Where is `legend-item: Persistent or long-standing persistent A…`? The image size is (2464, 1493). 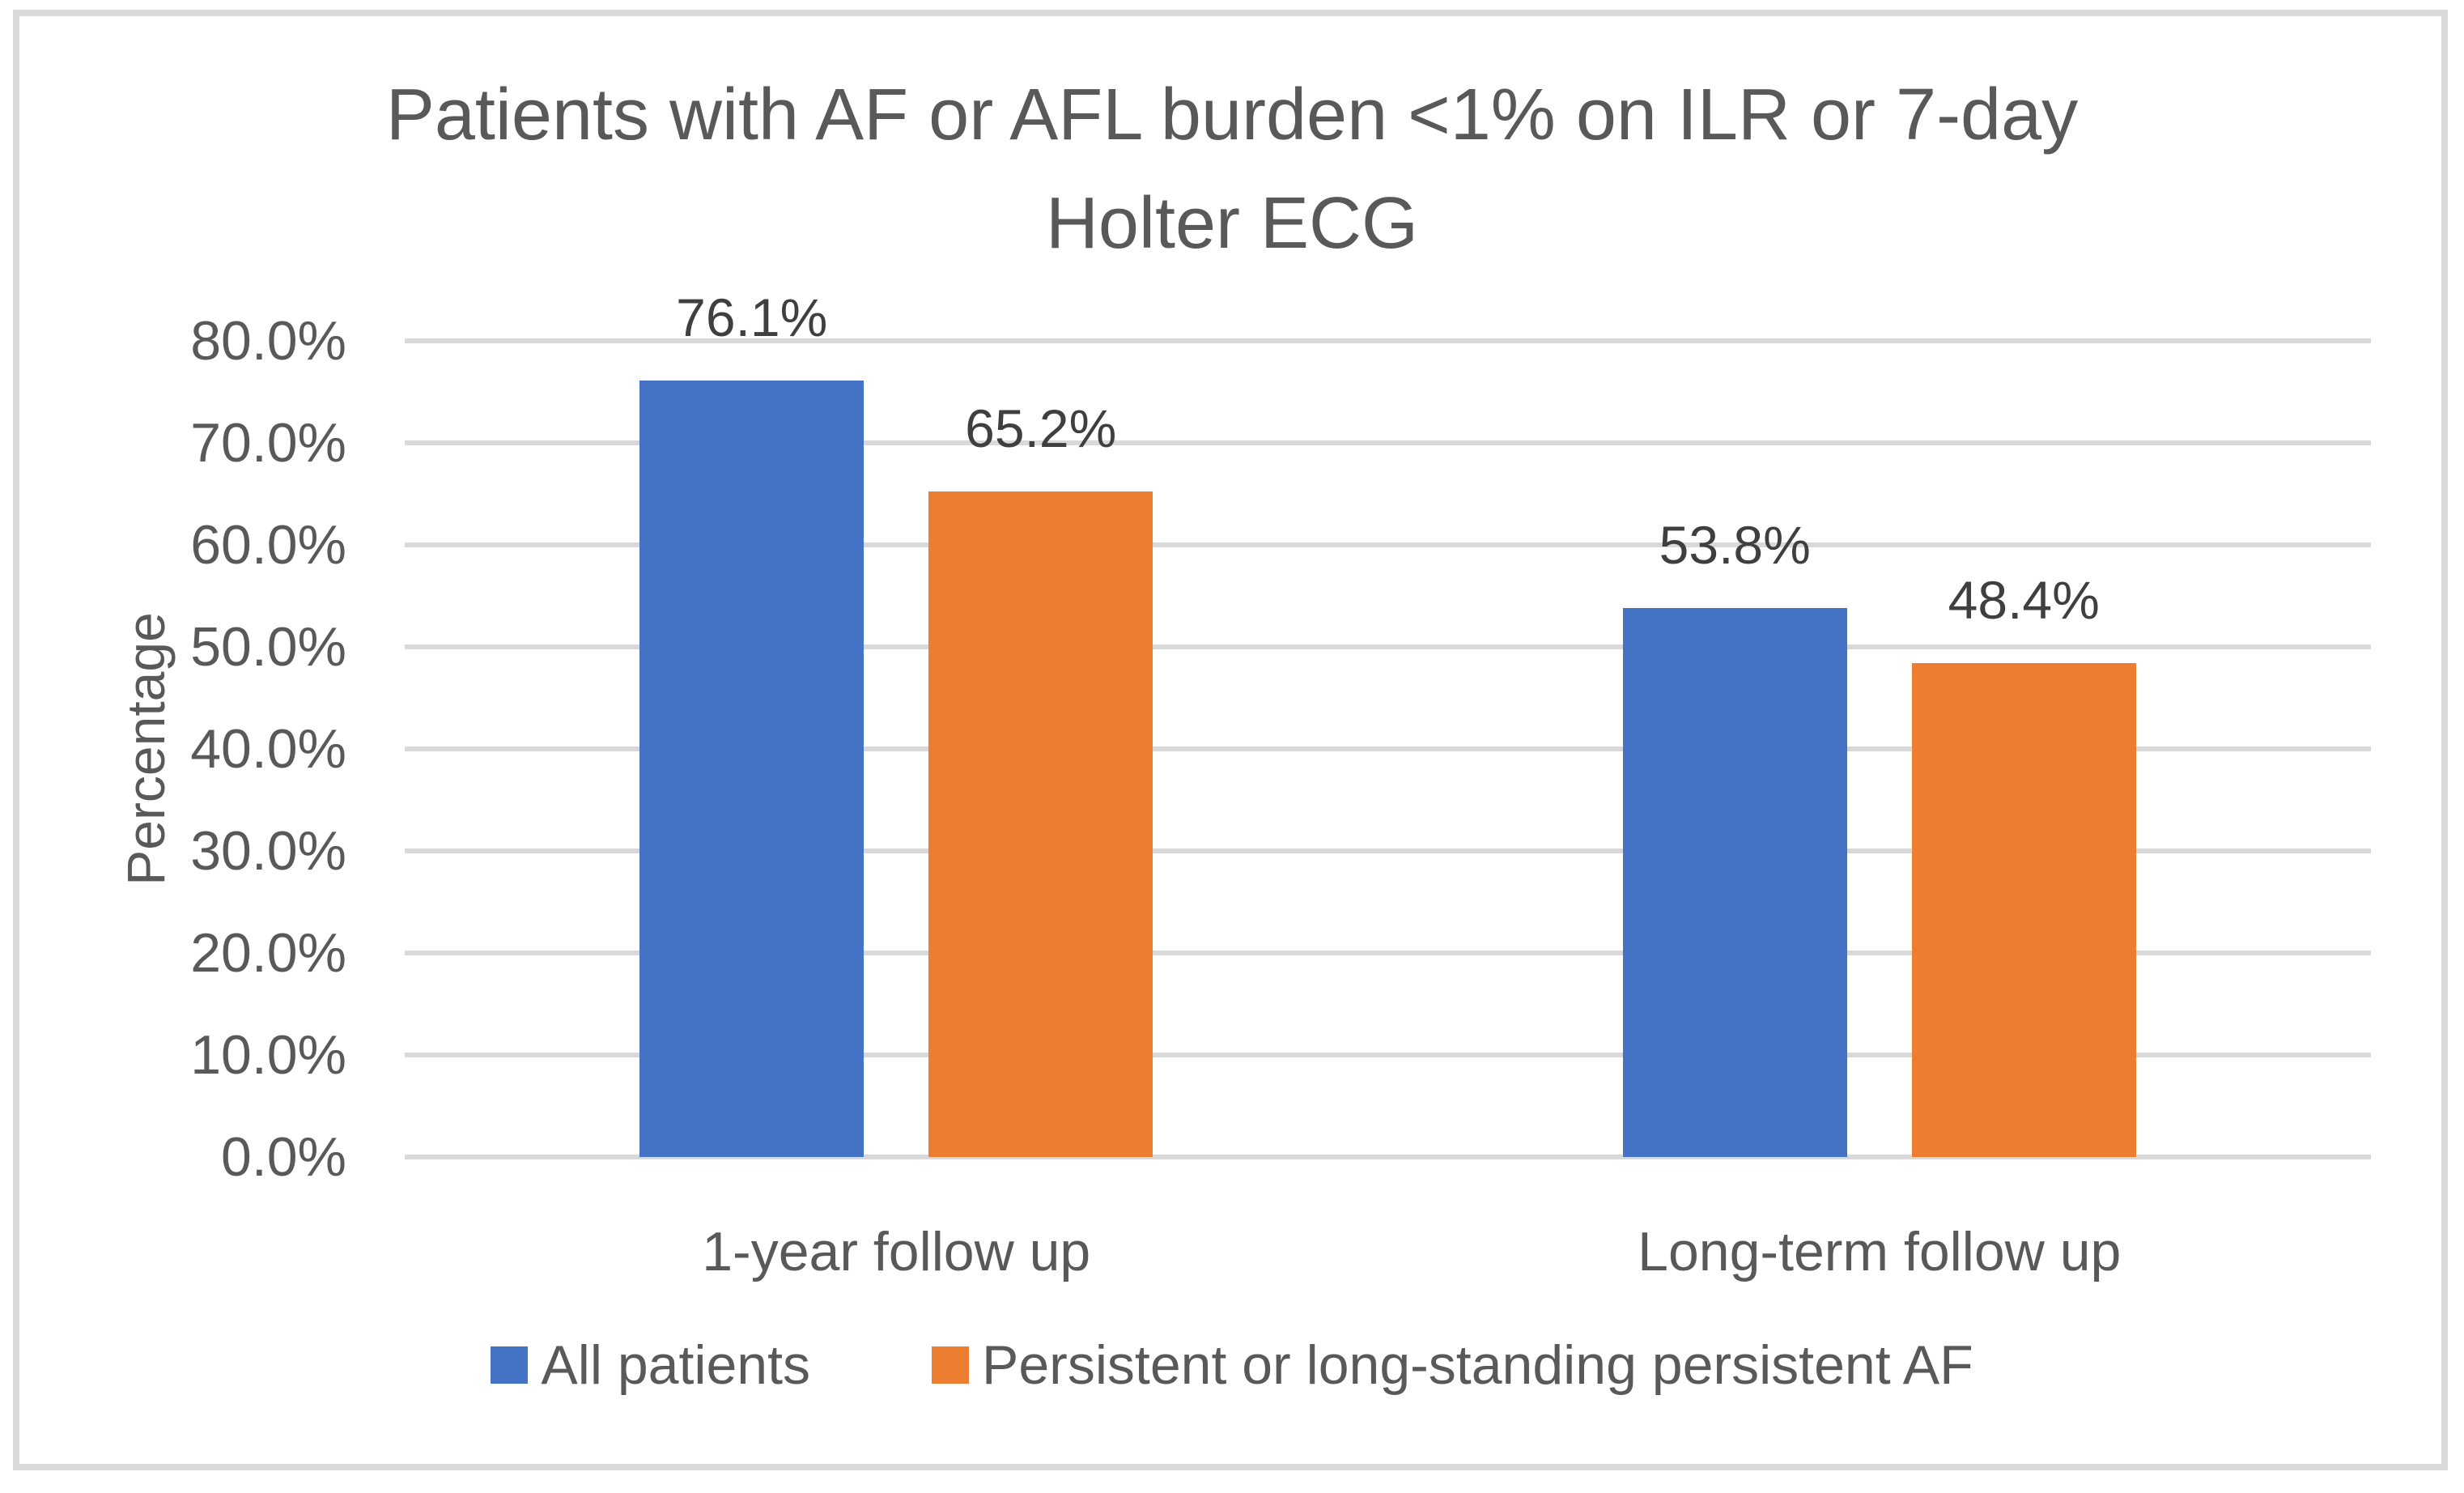 legend-item: Persistent or long-standing persistent A… is located at coordinates (1453, 1366).